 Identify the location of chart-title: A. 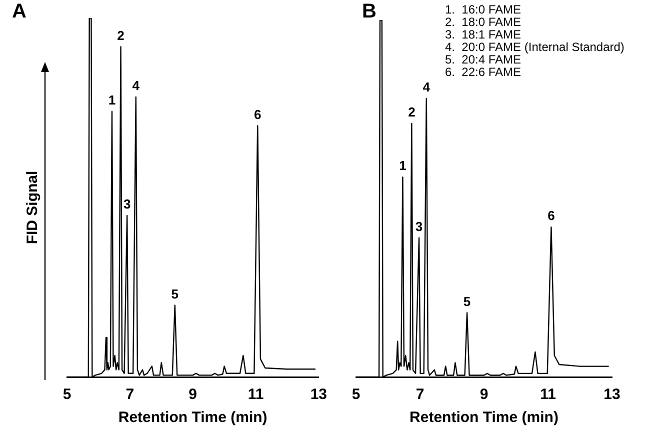
(19, 11).